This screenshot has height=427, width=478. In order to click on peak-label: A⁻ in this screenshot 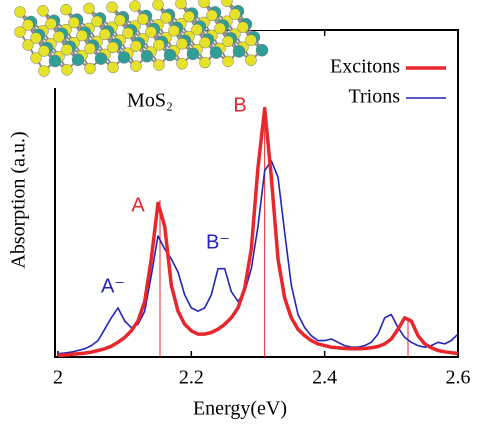, I will do `click(113, 286)`.